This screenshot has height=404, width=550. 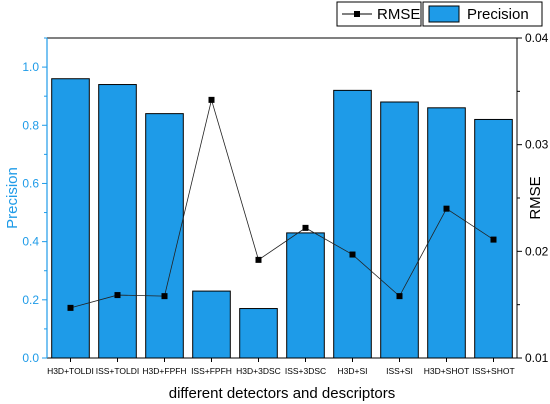 What do you see at coordinates (282, 393) in the screenshot?
I see `x-axis-title: different detectors and descriptors` at bounding box center [282, 393].